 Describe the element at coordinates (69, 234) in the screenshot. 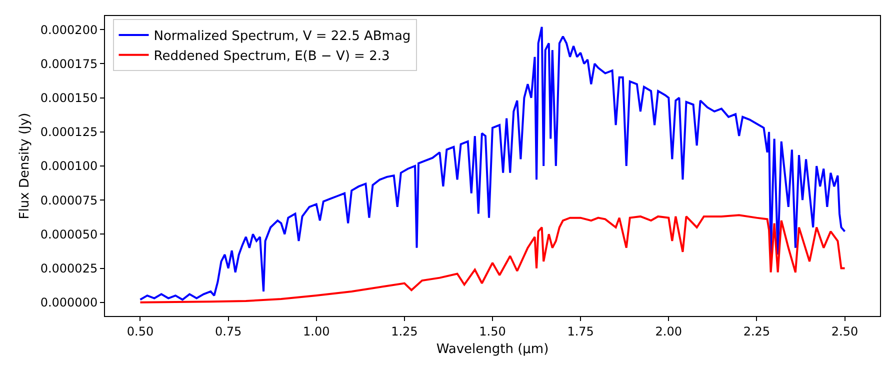

I see `y-tick-label: 0.000050` at that location.